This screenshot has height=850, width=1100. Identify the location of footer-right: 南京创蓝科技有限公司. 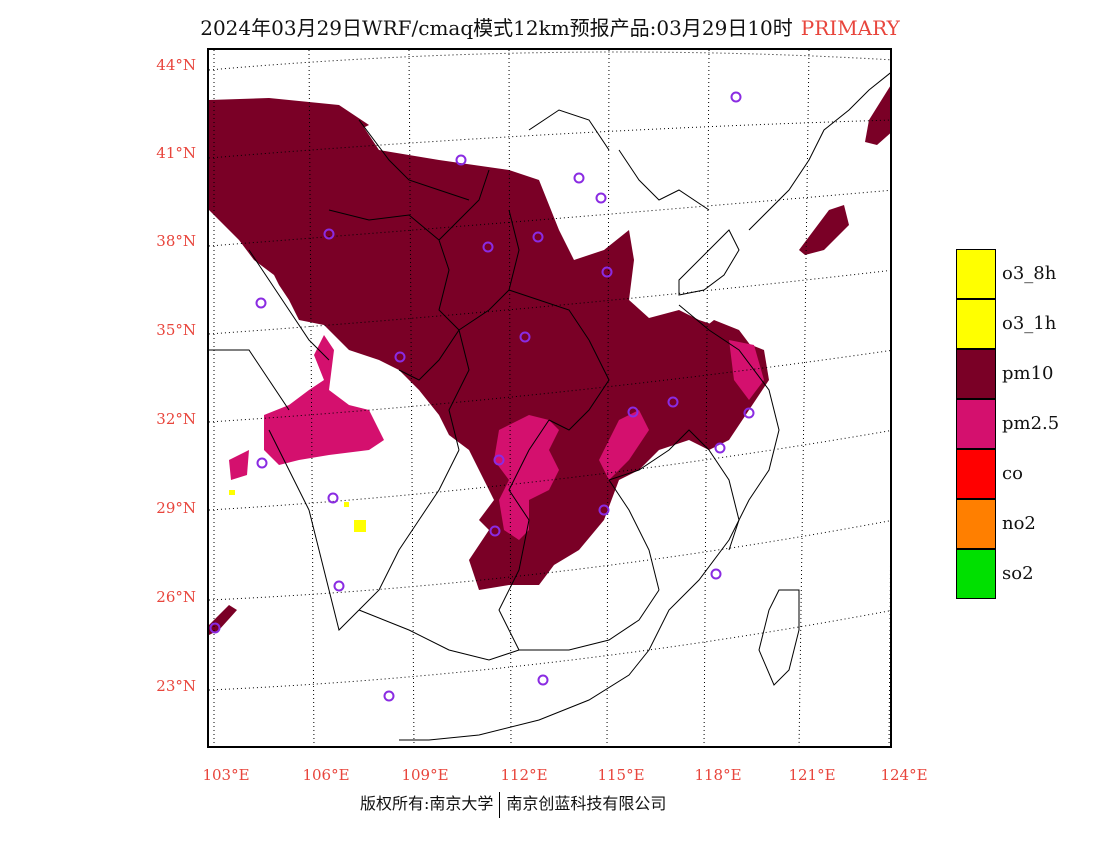
(586, 803).